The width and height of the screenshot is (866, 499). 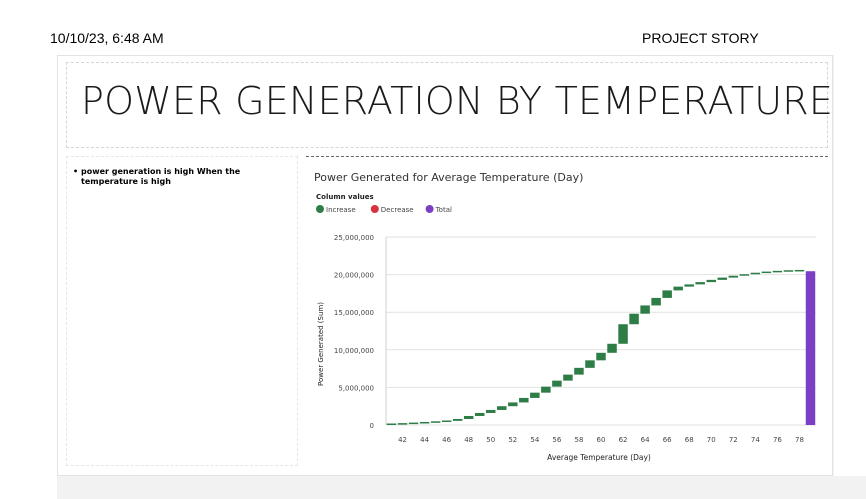 I want to click on chart-legend: Increase Decrease Total, so click(x=384, y=209).